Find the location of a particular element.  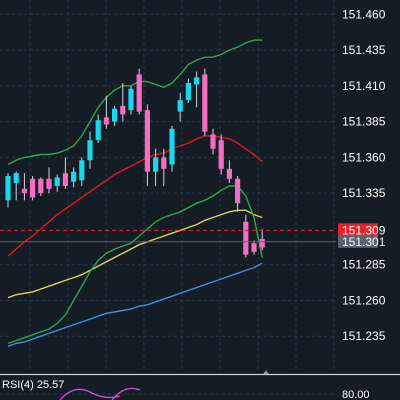

price-label-text: 151.309 is located at coordinates (364, 230).